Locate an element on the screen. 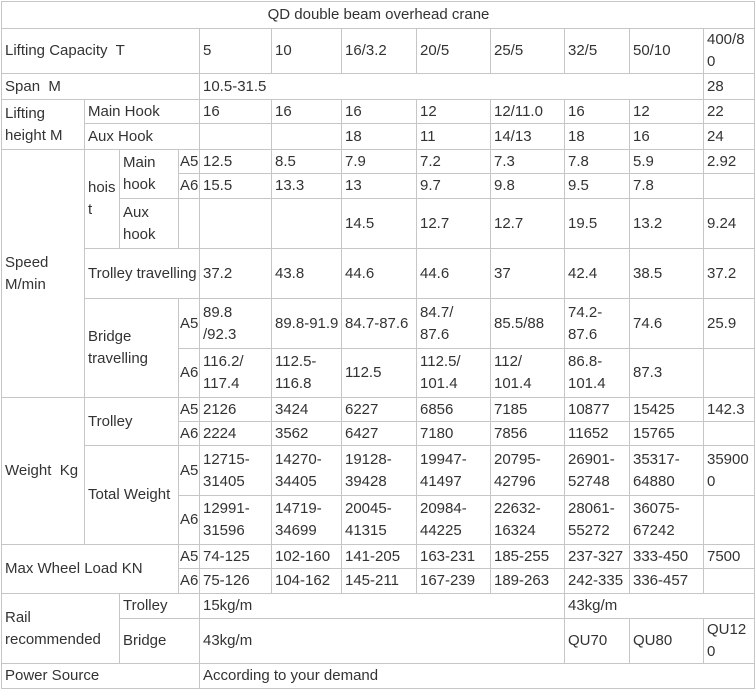 This screenshot has width=755, height=689. max-wheel-load-label: Max Wheel Load KN is located at coordinates (90, 569).